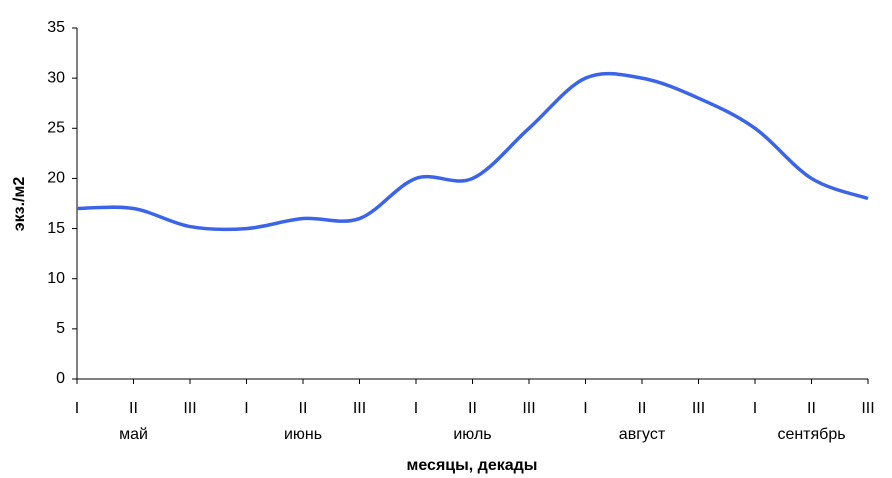  I want to click on y-tick-label: 5, so click(60, 328).